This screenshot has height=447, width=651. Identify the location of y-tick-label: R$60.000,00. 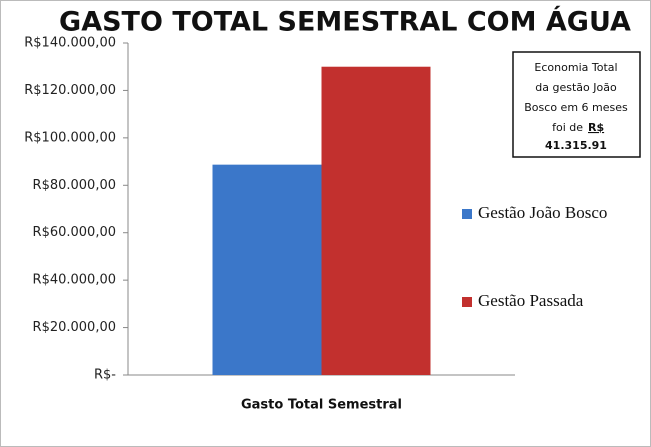
(74, 232).